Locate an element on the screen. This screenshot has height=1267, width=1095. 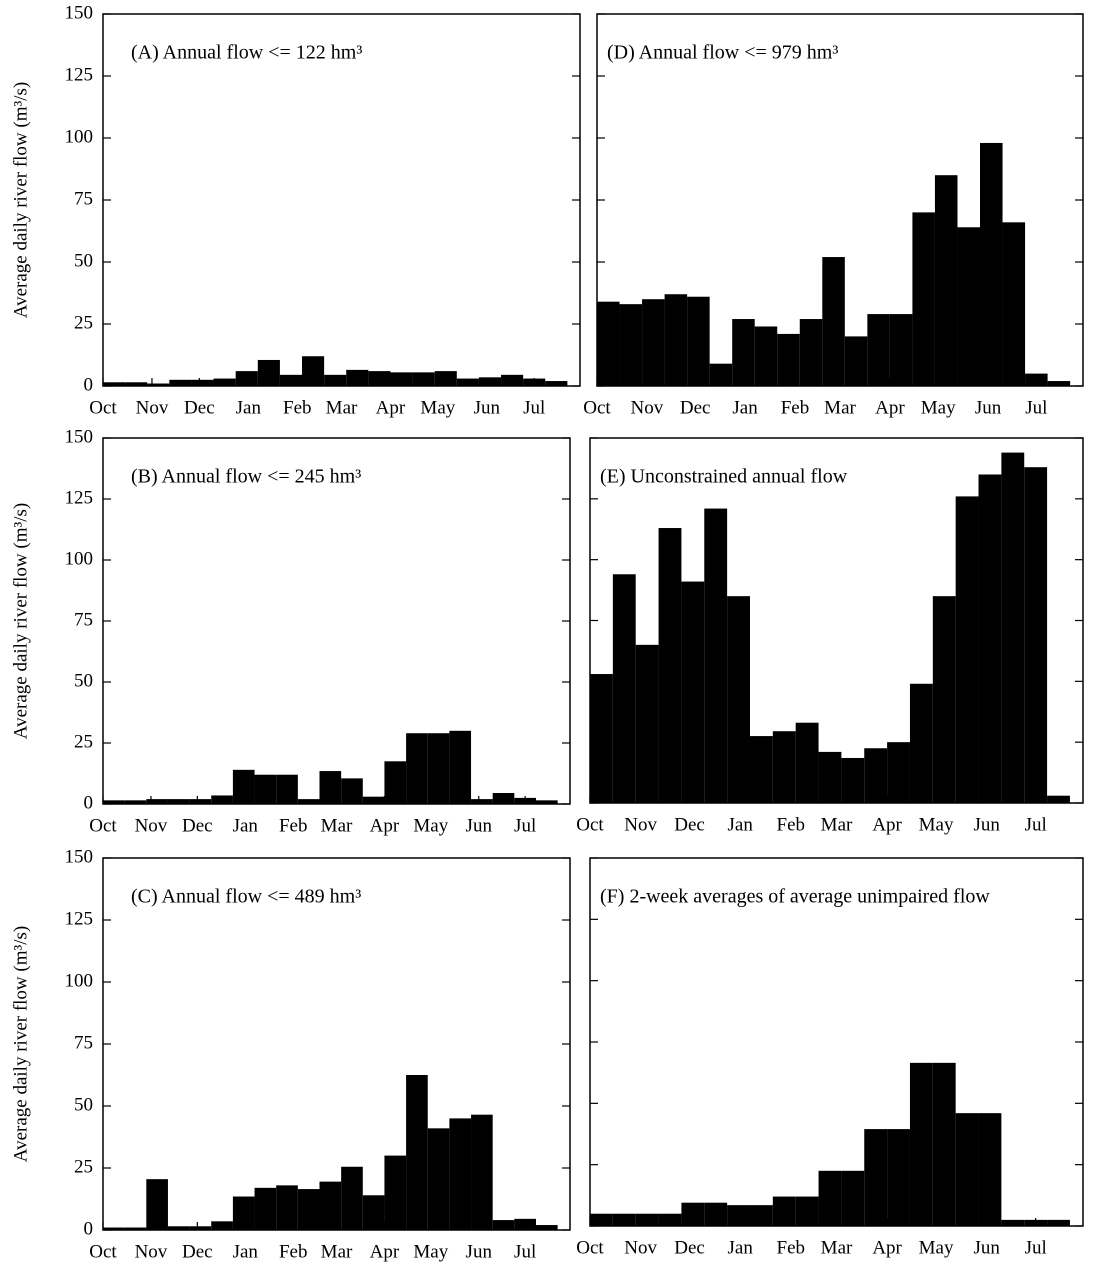
y-tick-label: 125 is located at coordinates (79, 497).